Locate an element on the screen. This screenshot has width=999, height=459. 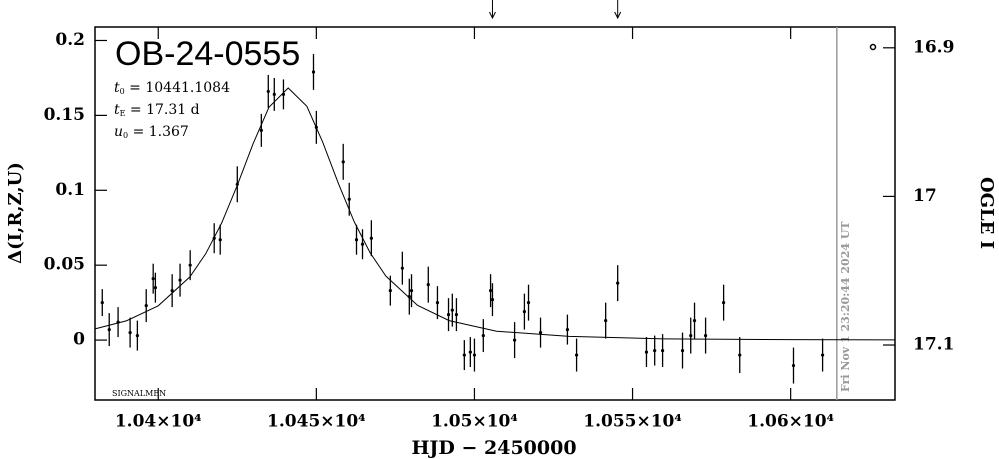
parameter-text: = 10441.1084 is located at coordinates (177, 88).